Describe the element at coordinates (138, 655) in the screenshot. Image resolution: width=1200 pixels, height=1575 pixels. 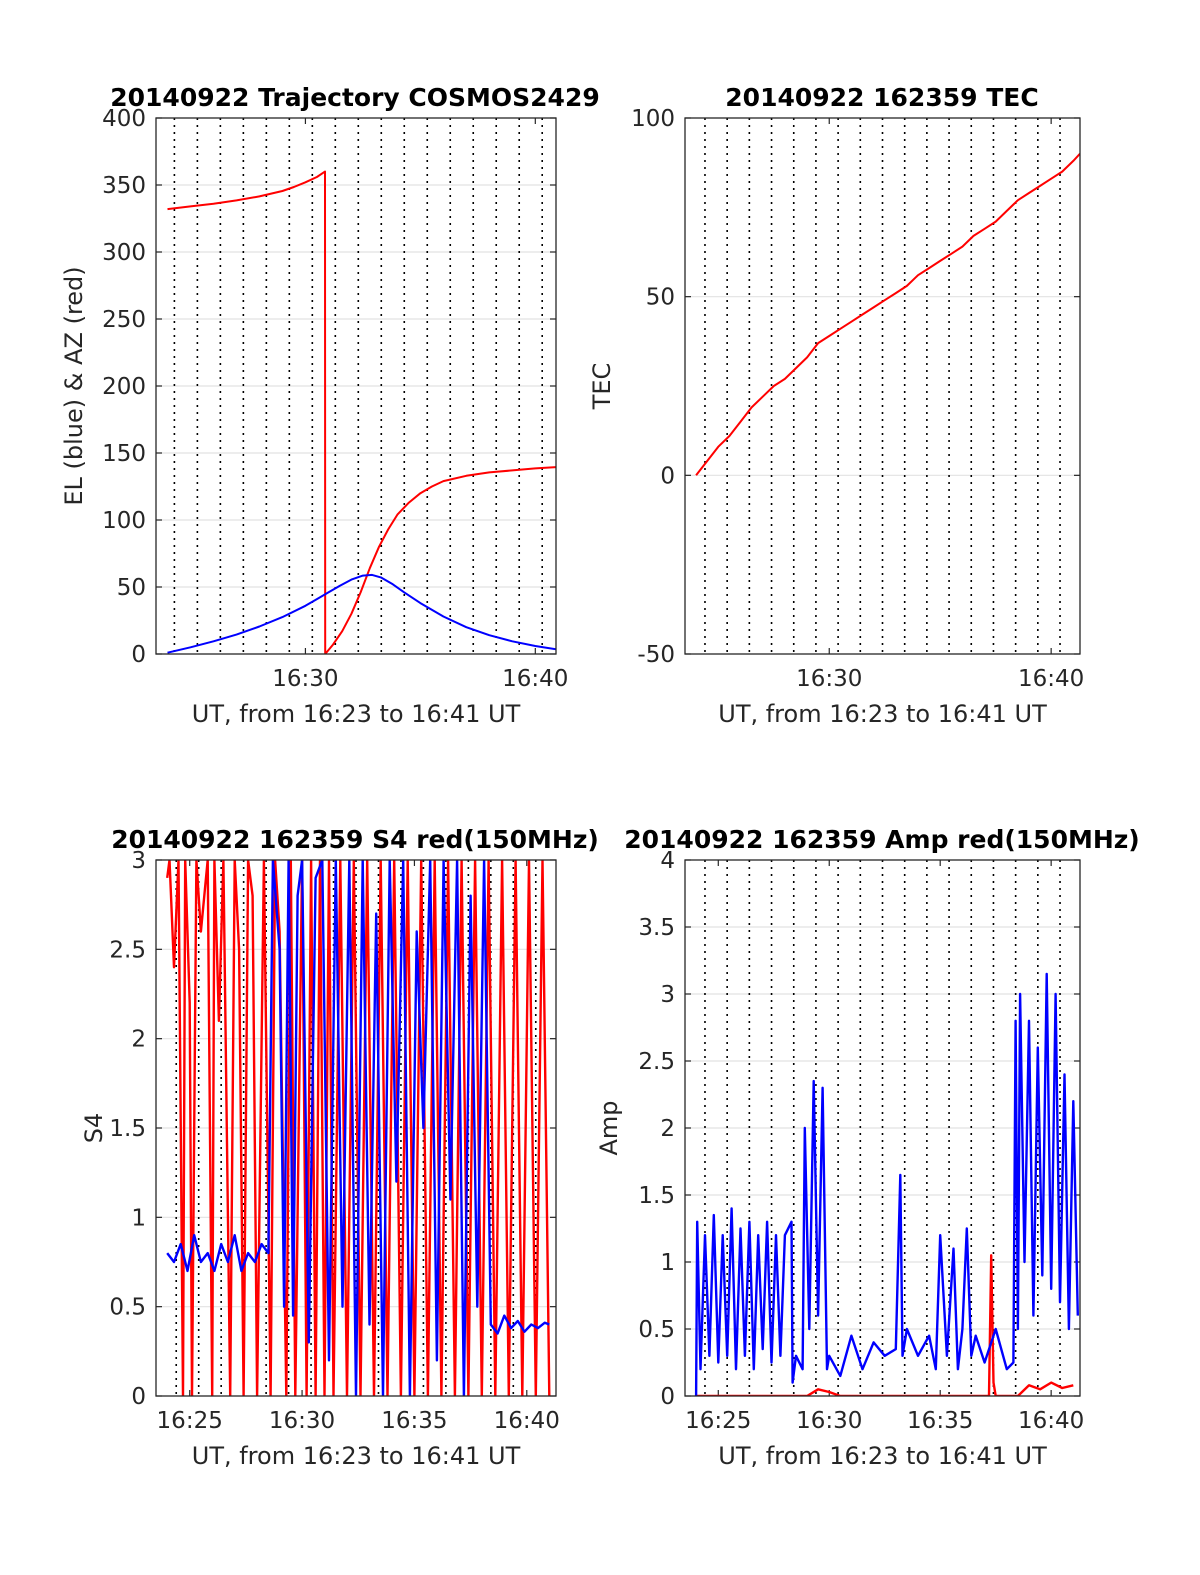
I see `trajectory-ytick-label: 0` at that location.